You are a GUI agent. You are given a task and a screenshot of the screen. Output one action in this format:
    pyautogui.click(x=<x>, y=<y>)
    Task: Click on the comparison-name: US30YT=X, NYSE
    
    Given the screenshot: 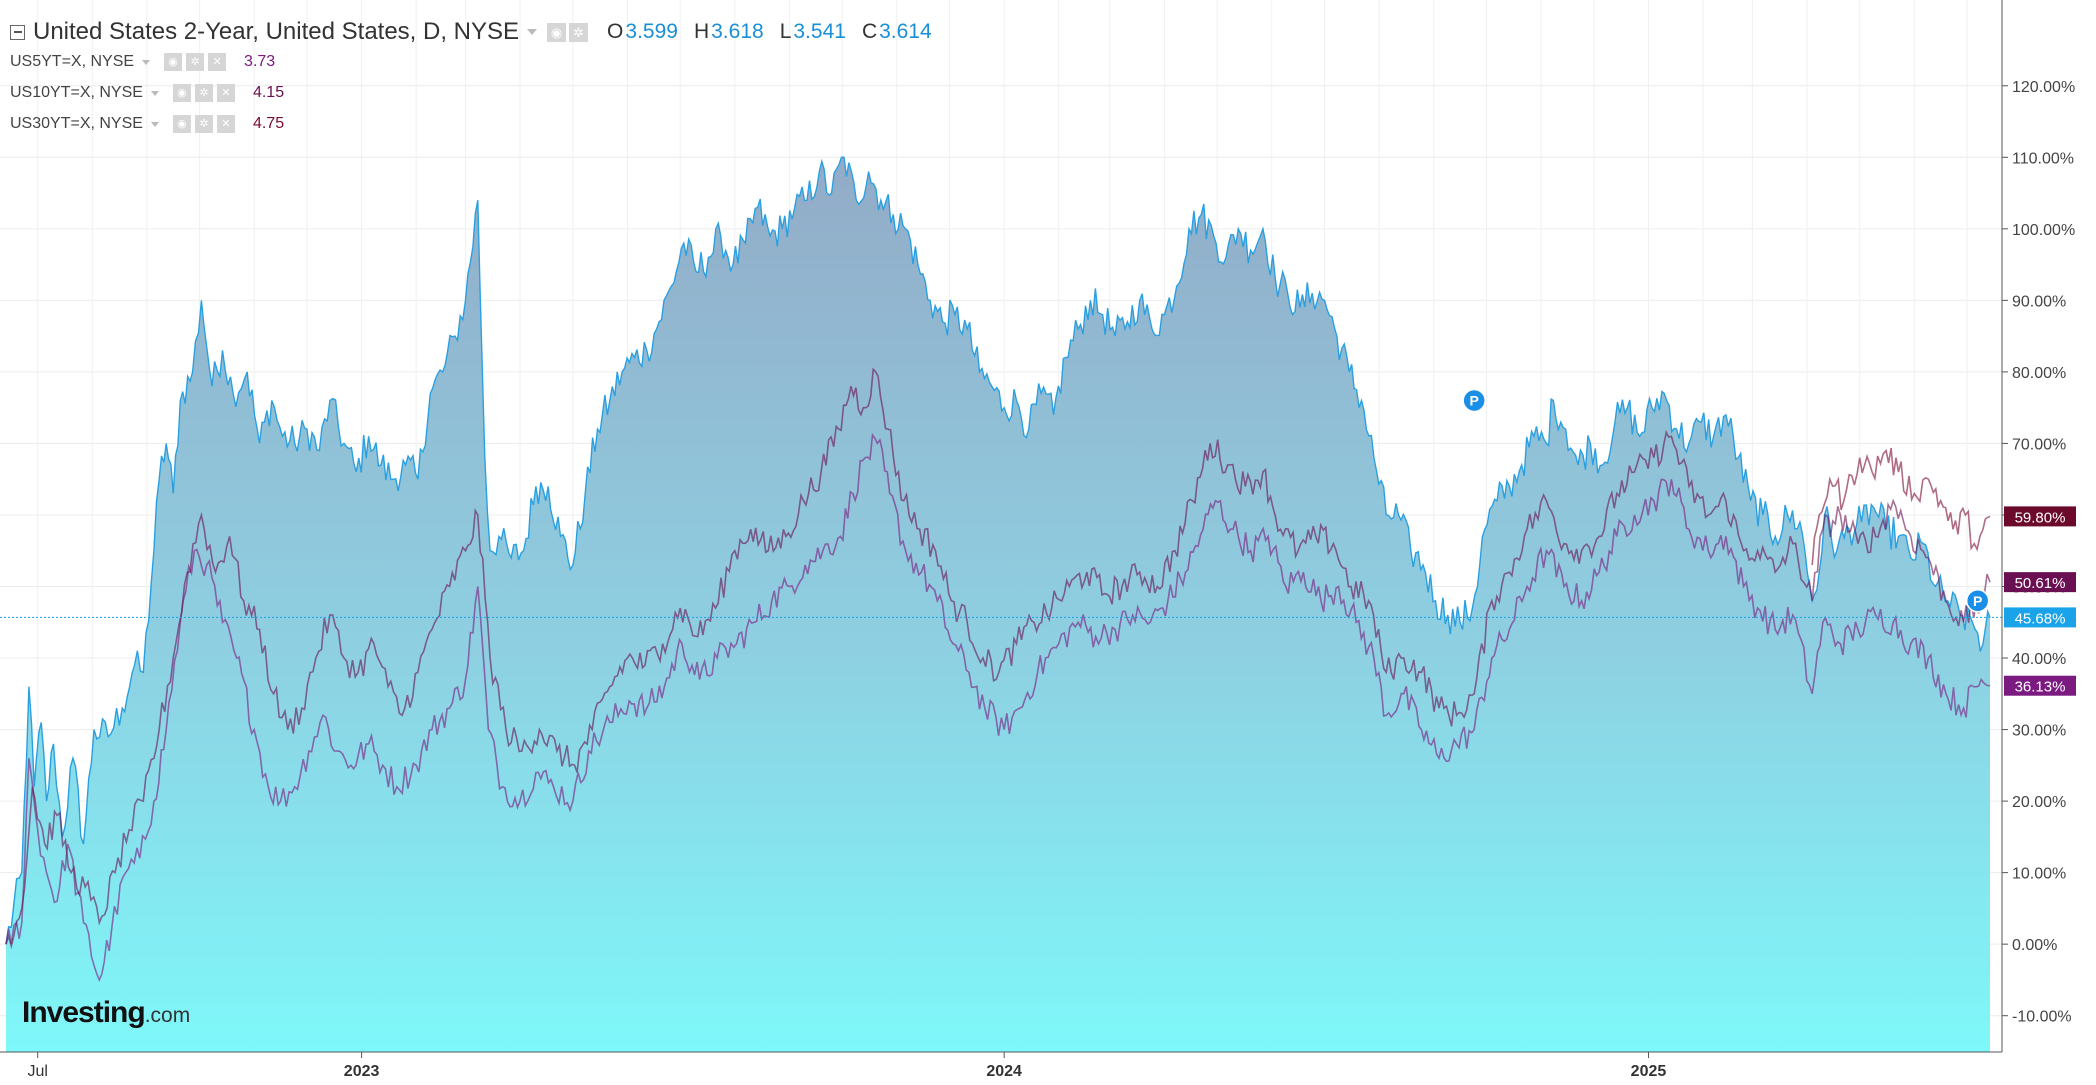 What is the action you would take?
    pyautogui.click(x=76, y=123)
    